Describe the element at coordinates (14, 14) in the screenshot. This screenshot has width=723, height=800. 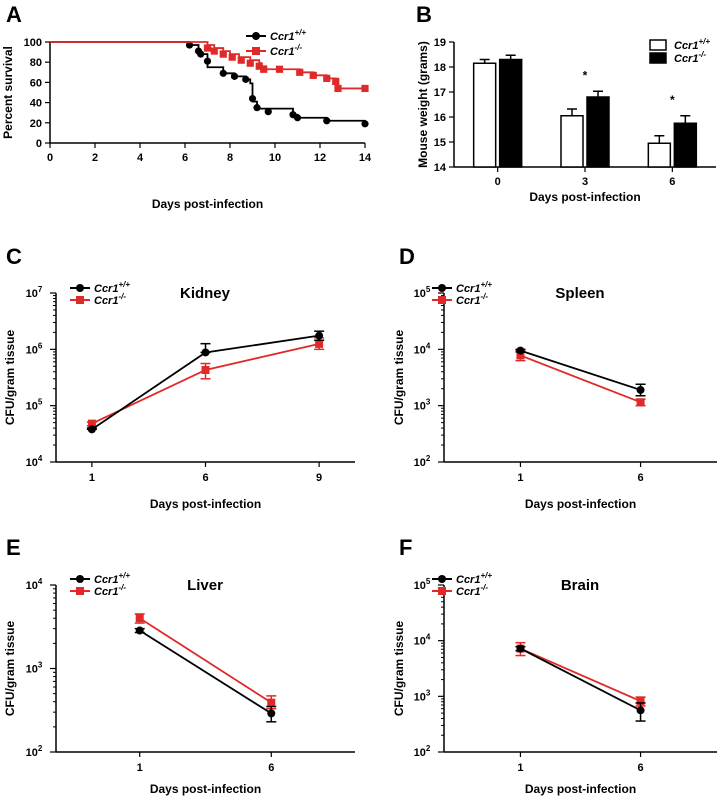
I see `panel-letter: A` at that location.